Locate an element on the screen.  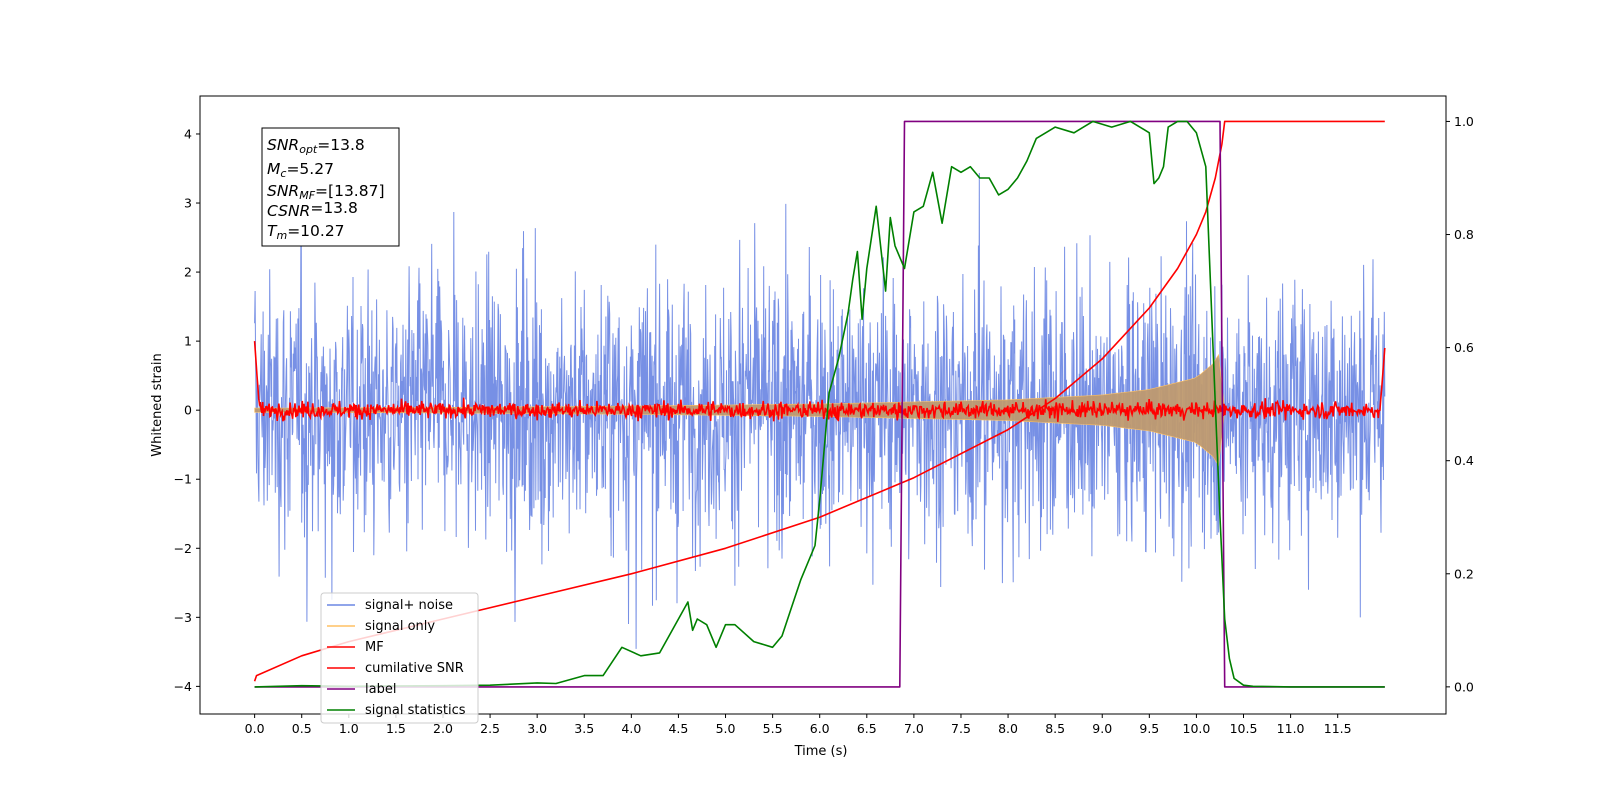
annotation-line: Tm=10.27 is located at coordinates (306, 232).